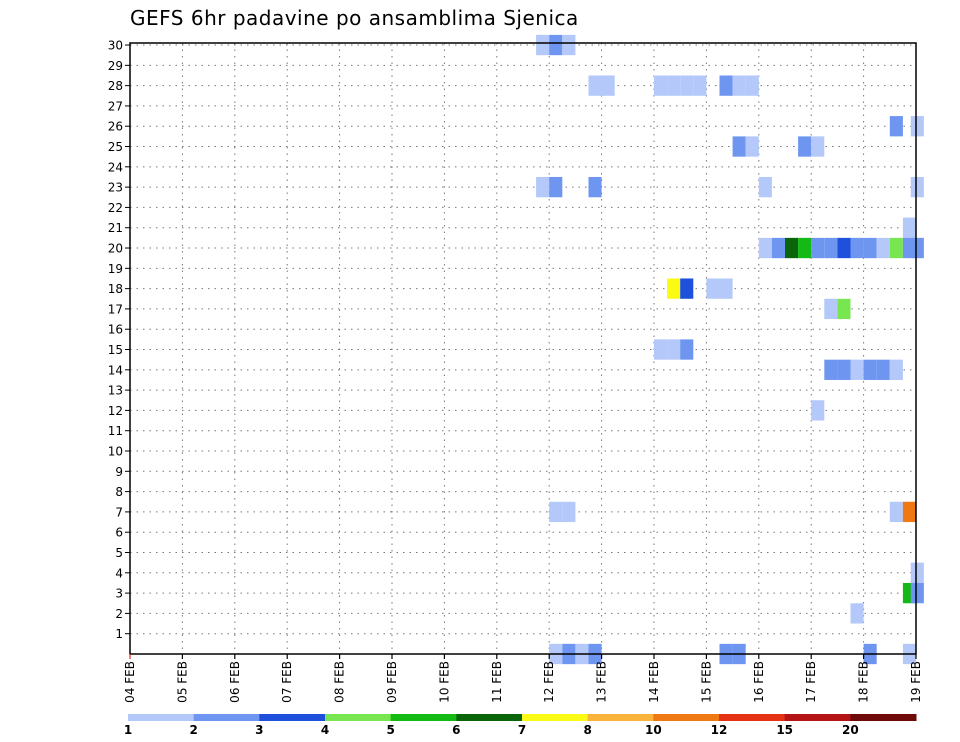  What do you see at coordinates (115, 330) in the screenshot?
I see `y-tick-label: 16` at bounding box center [115, 330].